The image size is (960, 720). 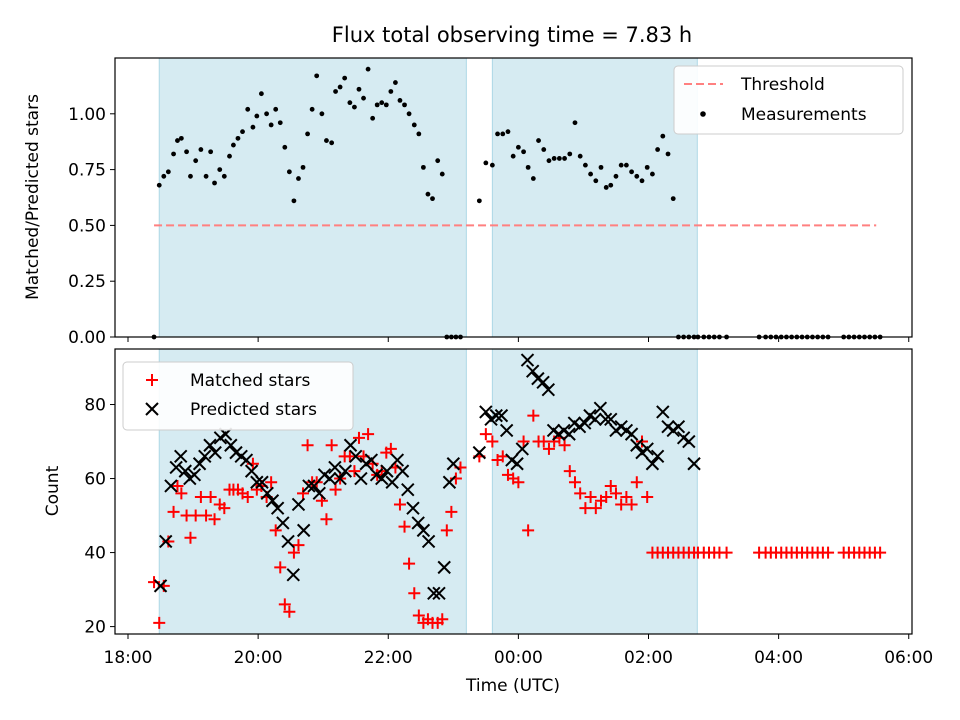 What do you see at coordinates (87, 338) in the screenshot?
I see `y-tick-label: 0.00` at bounding box center [87, 338].